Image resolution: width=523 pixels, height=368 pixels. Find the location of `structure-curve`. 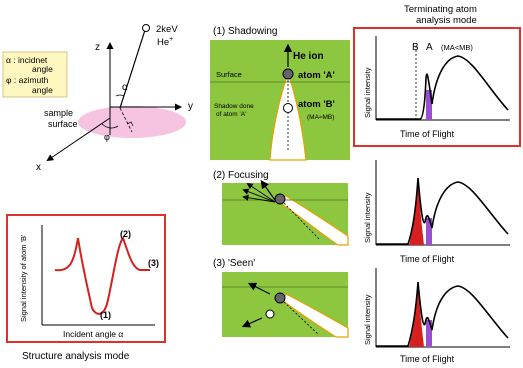

structure-curve is located at coordinates (102, 275).